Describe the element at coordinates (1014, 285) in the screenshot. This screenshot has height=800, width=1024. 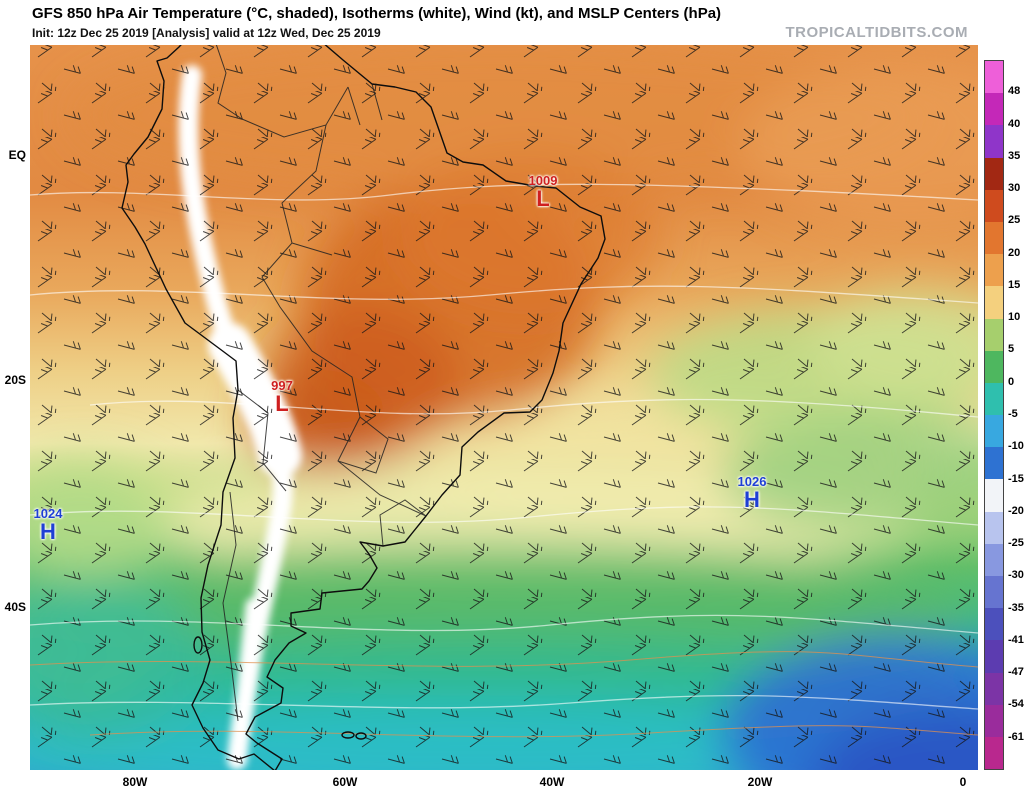
I see `colorbar-label: 15` at that location.